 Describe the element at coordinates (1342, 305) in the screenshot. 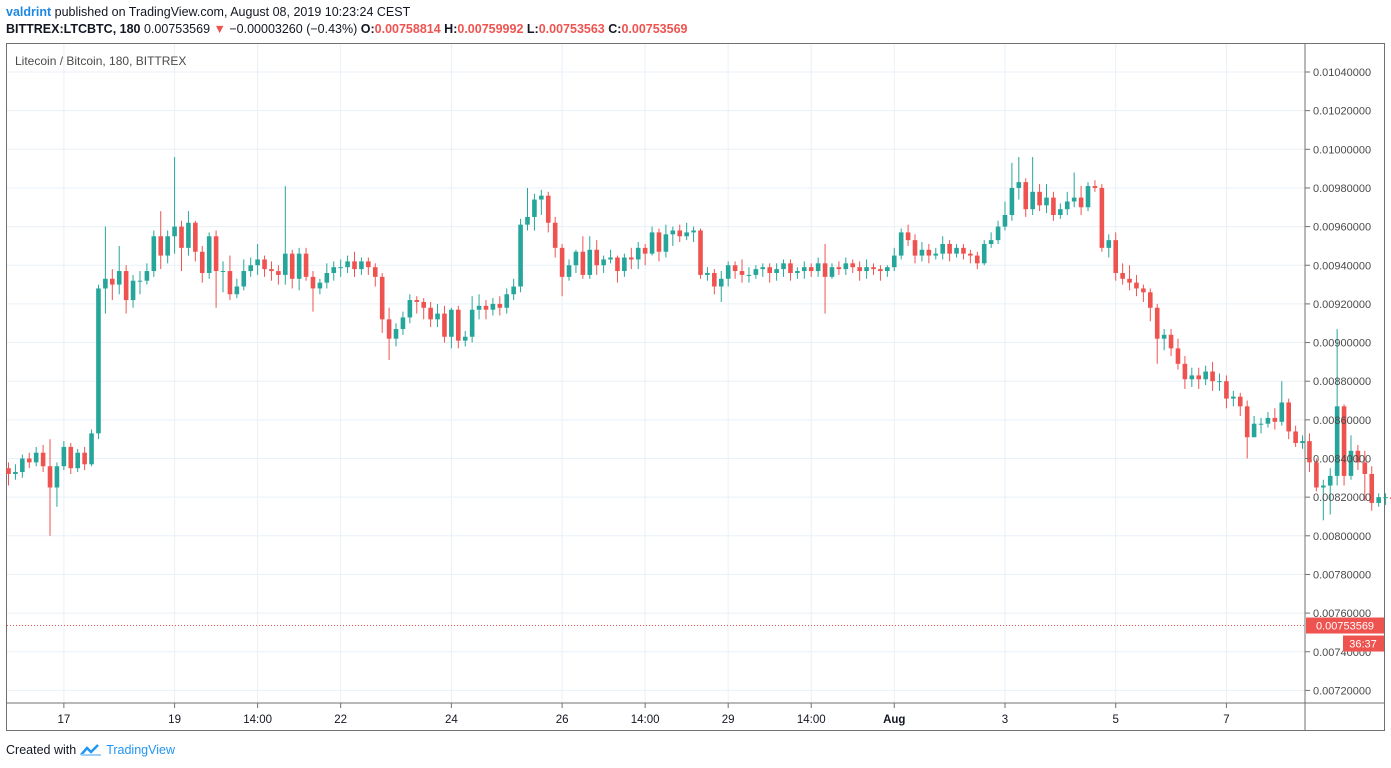

I see `price-tick-label: 0.00920000` at that location.